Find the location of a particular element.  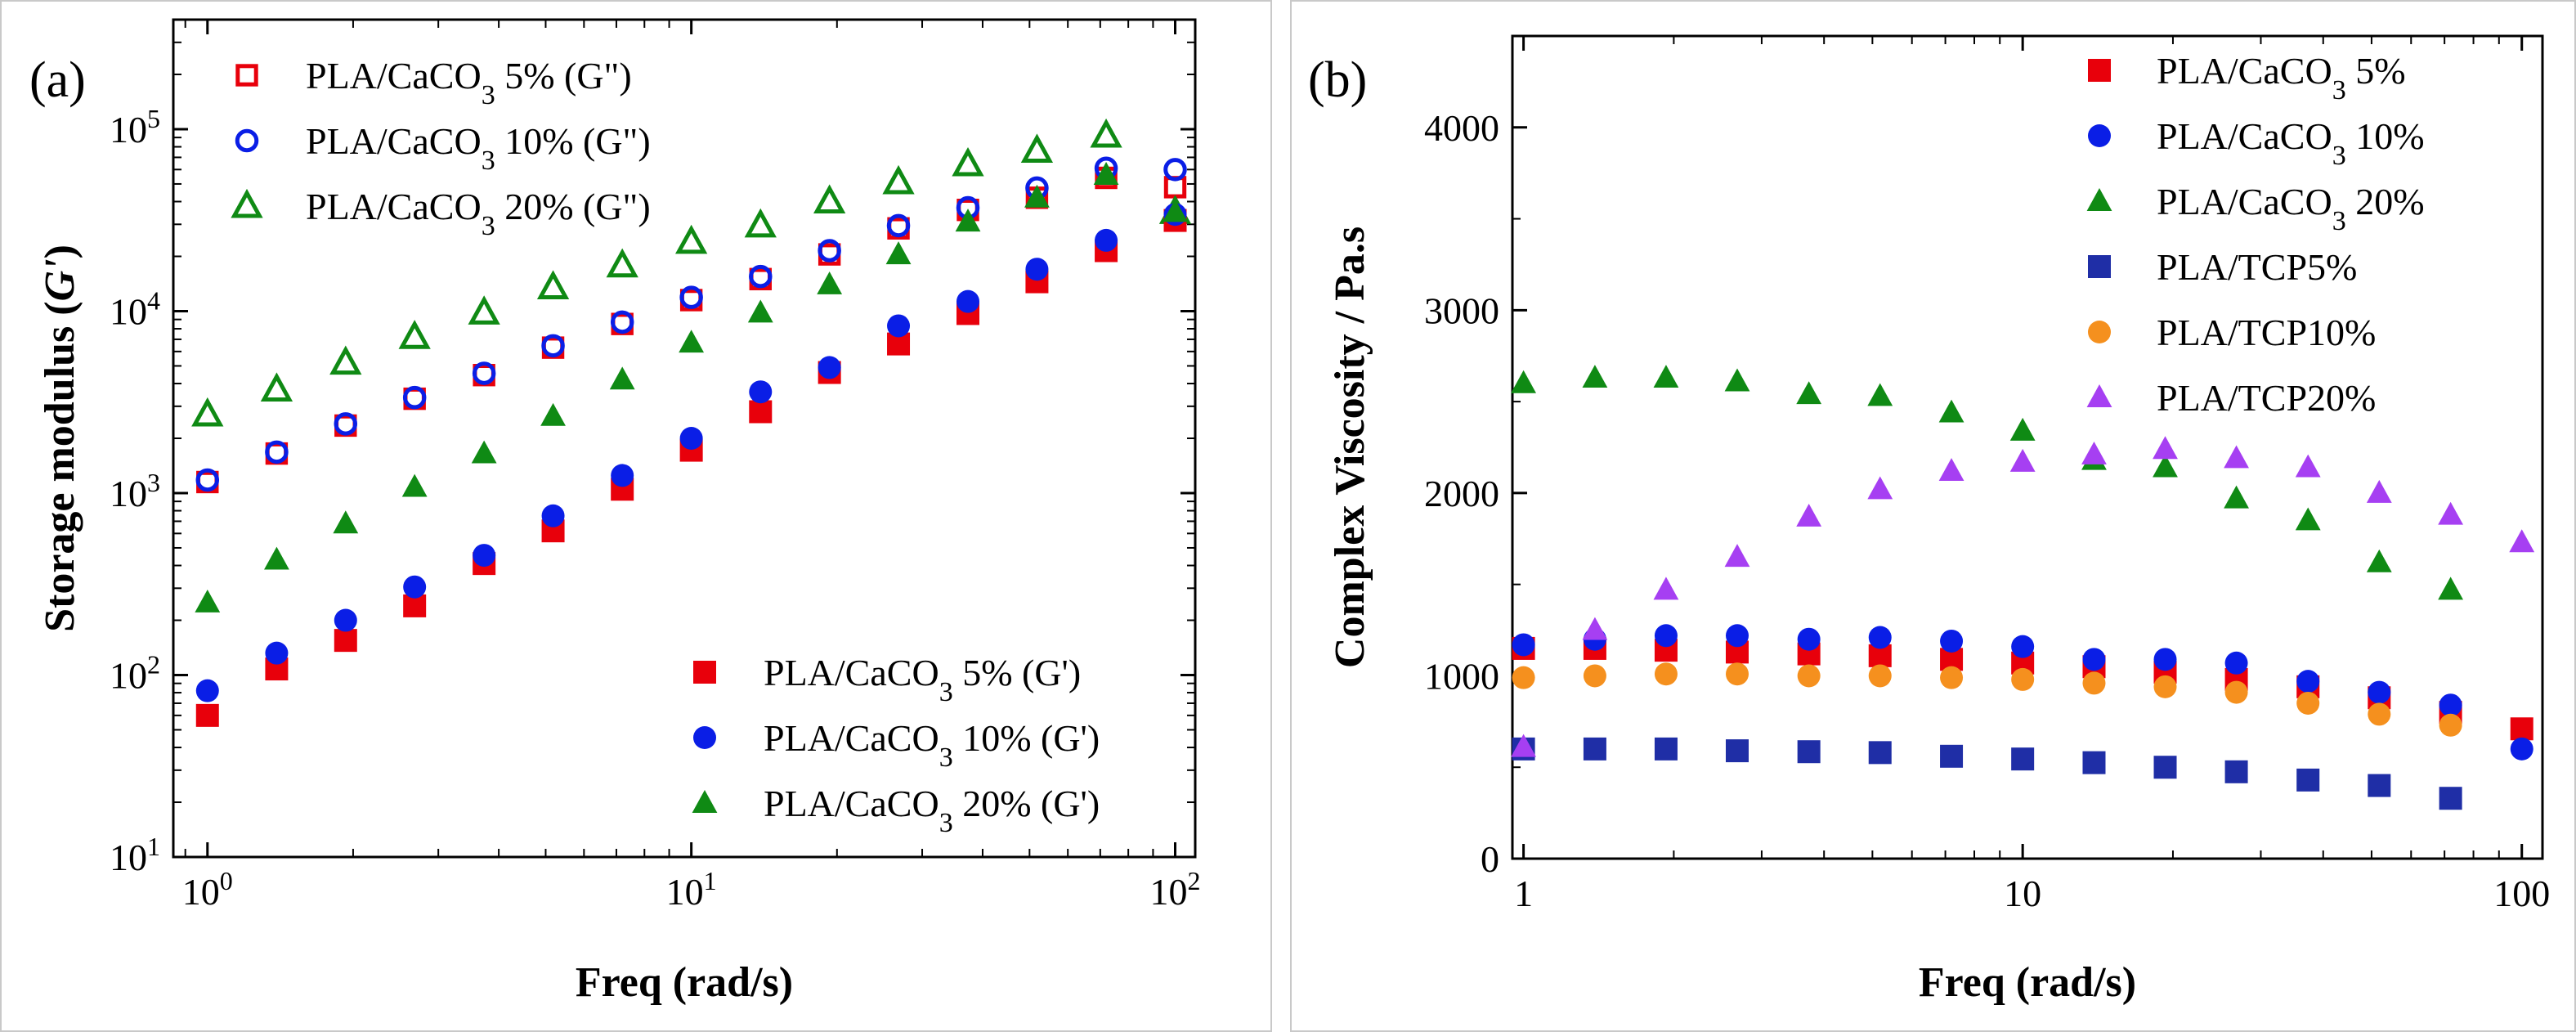

legend-item: PLA/CaCO3 10% (G") is located at coordinates (443, 148).